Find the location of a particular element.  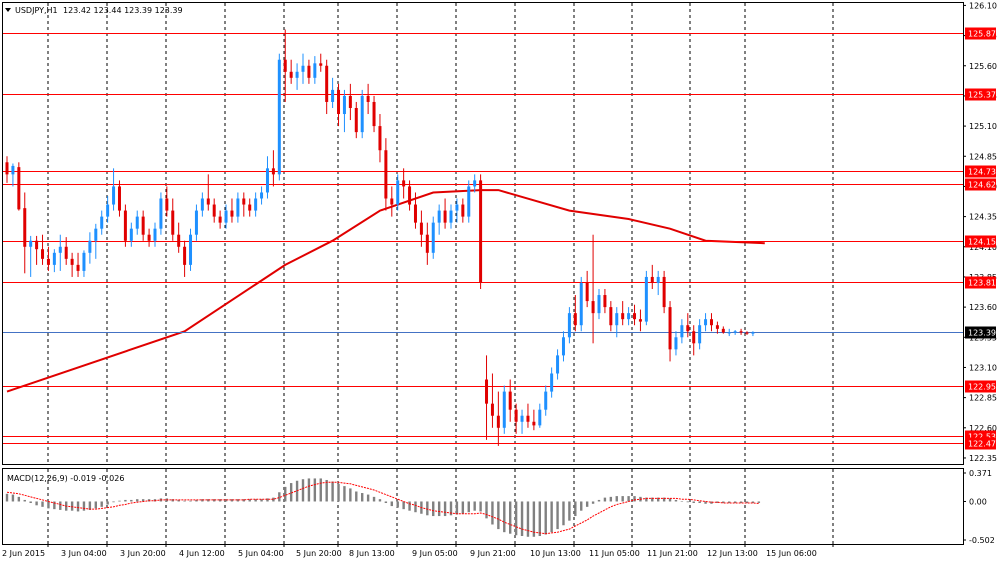

x-tick-label: 12 Jun 13:00 is located at coordinates (732, 553).